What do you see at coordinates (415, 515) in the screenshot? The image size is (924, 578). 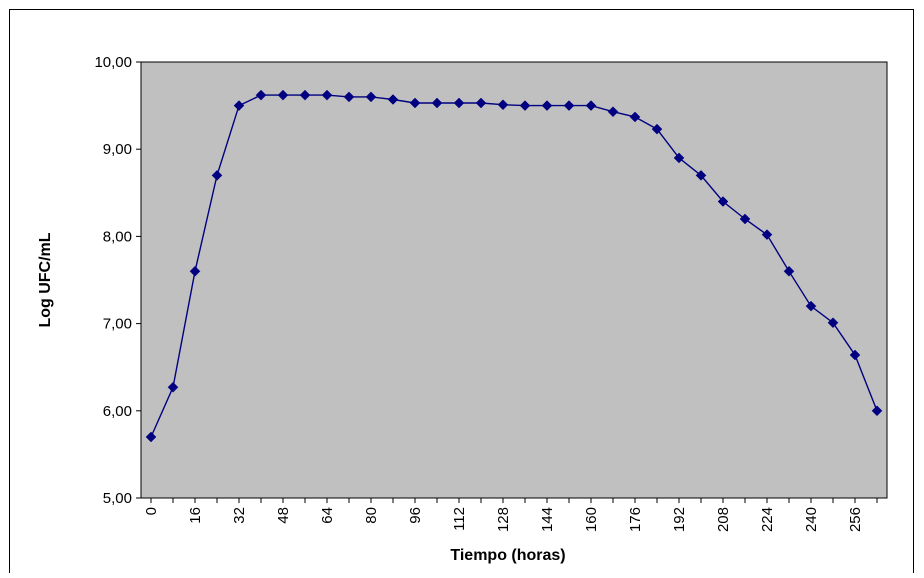 I see `x-tick-label: 96` at bounding box center [415, 515].